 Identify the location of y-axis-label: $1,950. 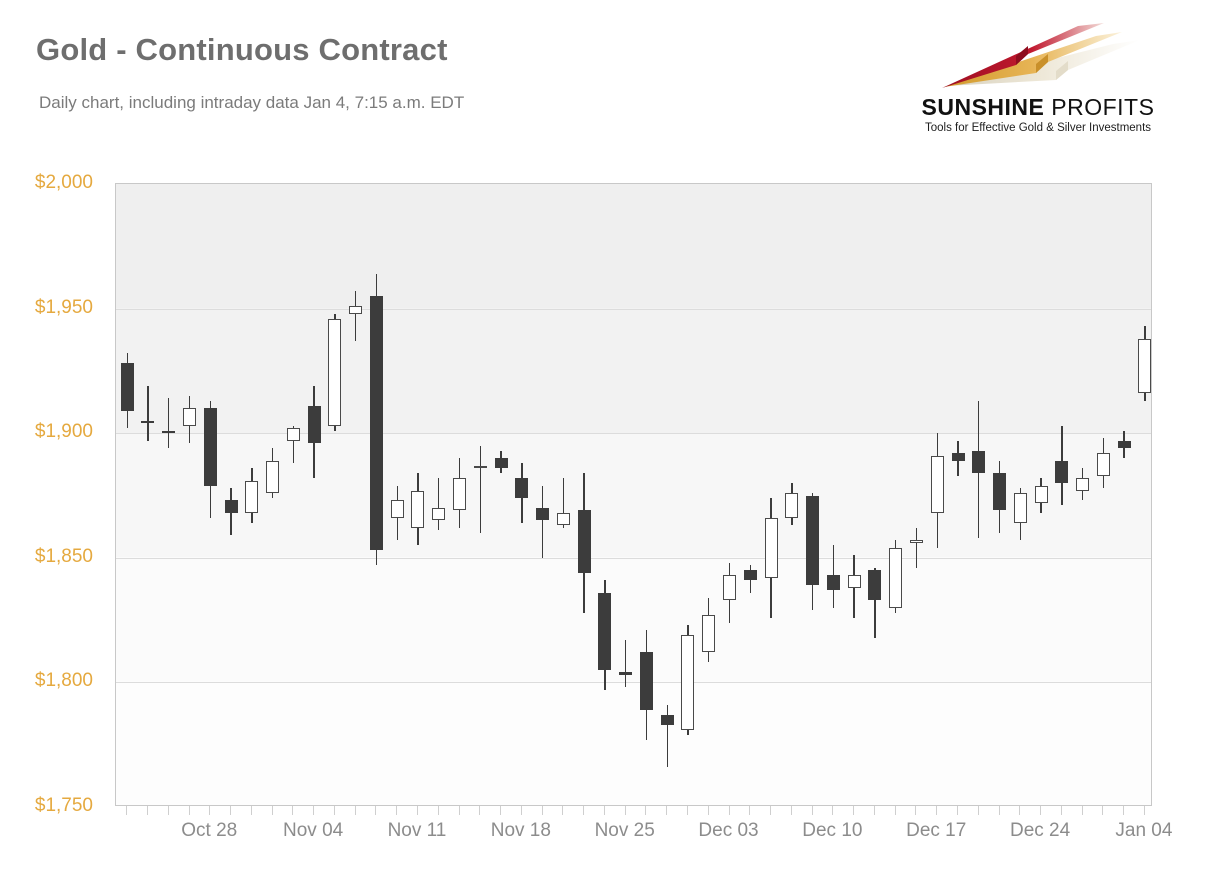
(63, 307).